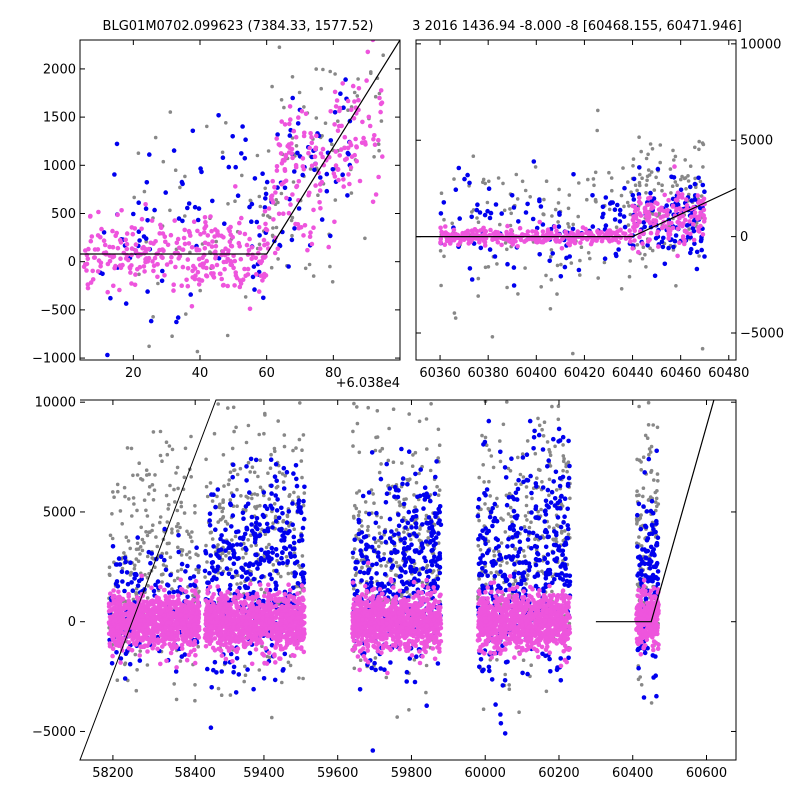 The image size is (800, 800). I want to click on y-tick-label: 1000, so click(59, 166).